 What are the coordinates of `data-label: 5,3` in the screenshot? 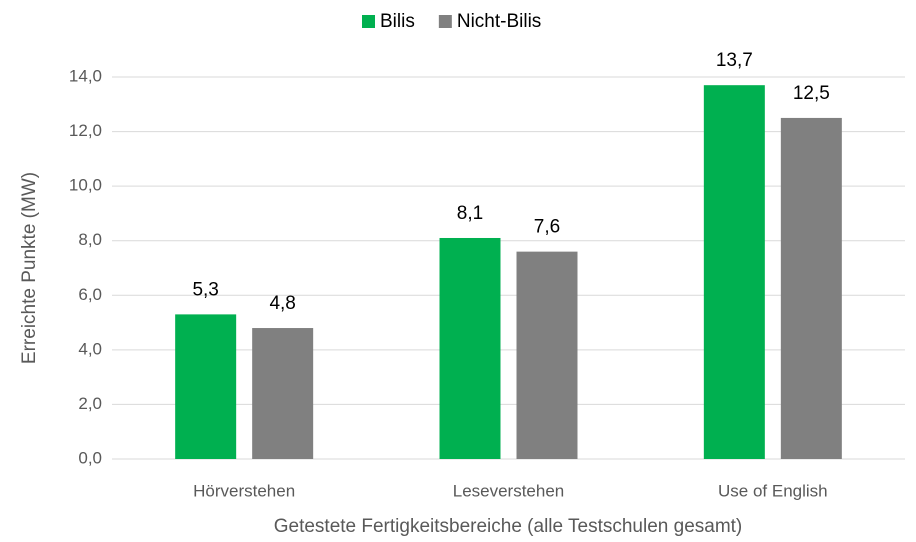 It's located at (205, 289).